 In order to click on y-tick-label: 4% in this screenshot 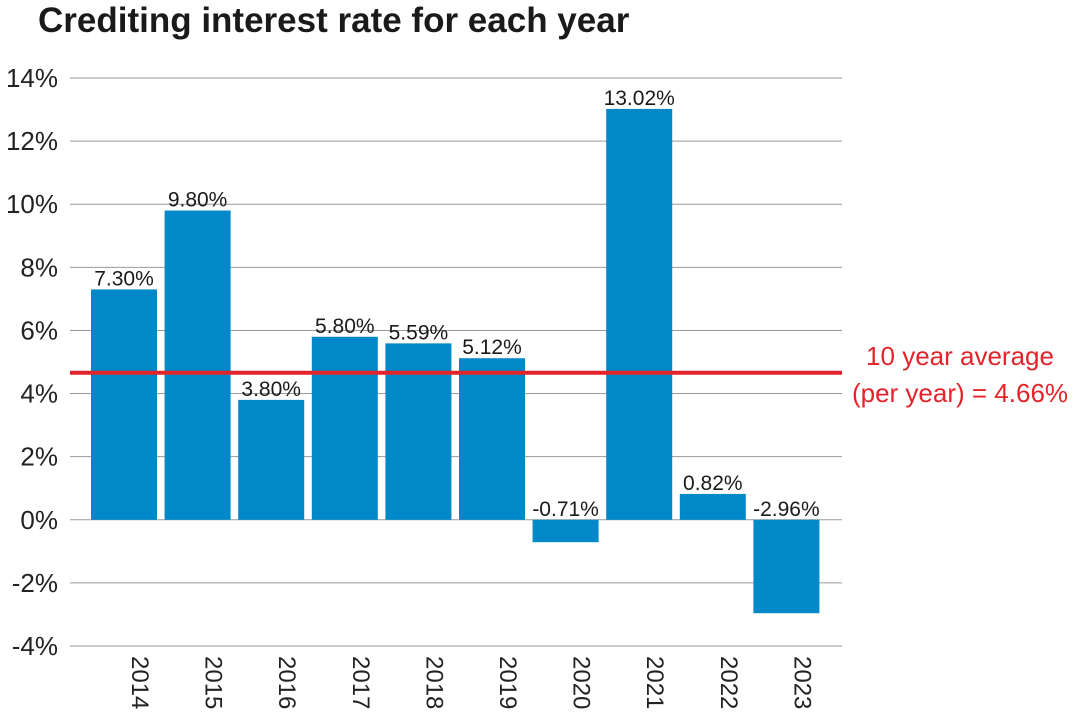, I will do `click(39, 394)`.